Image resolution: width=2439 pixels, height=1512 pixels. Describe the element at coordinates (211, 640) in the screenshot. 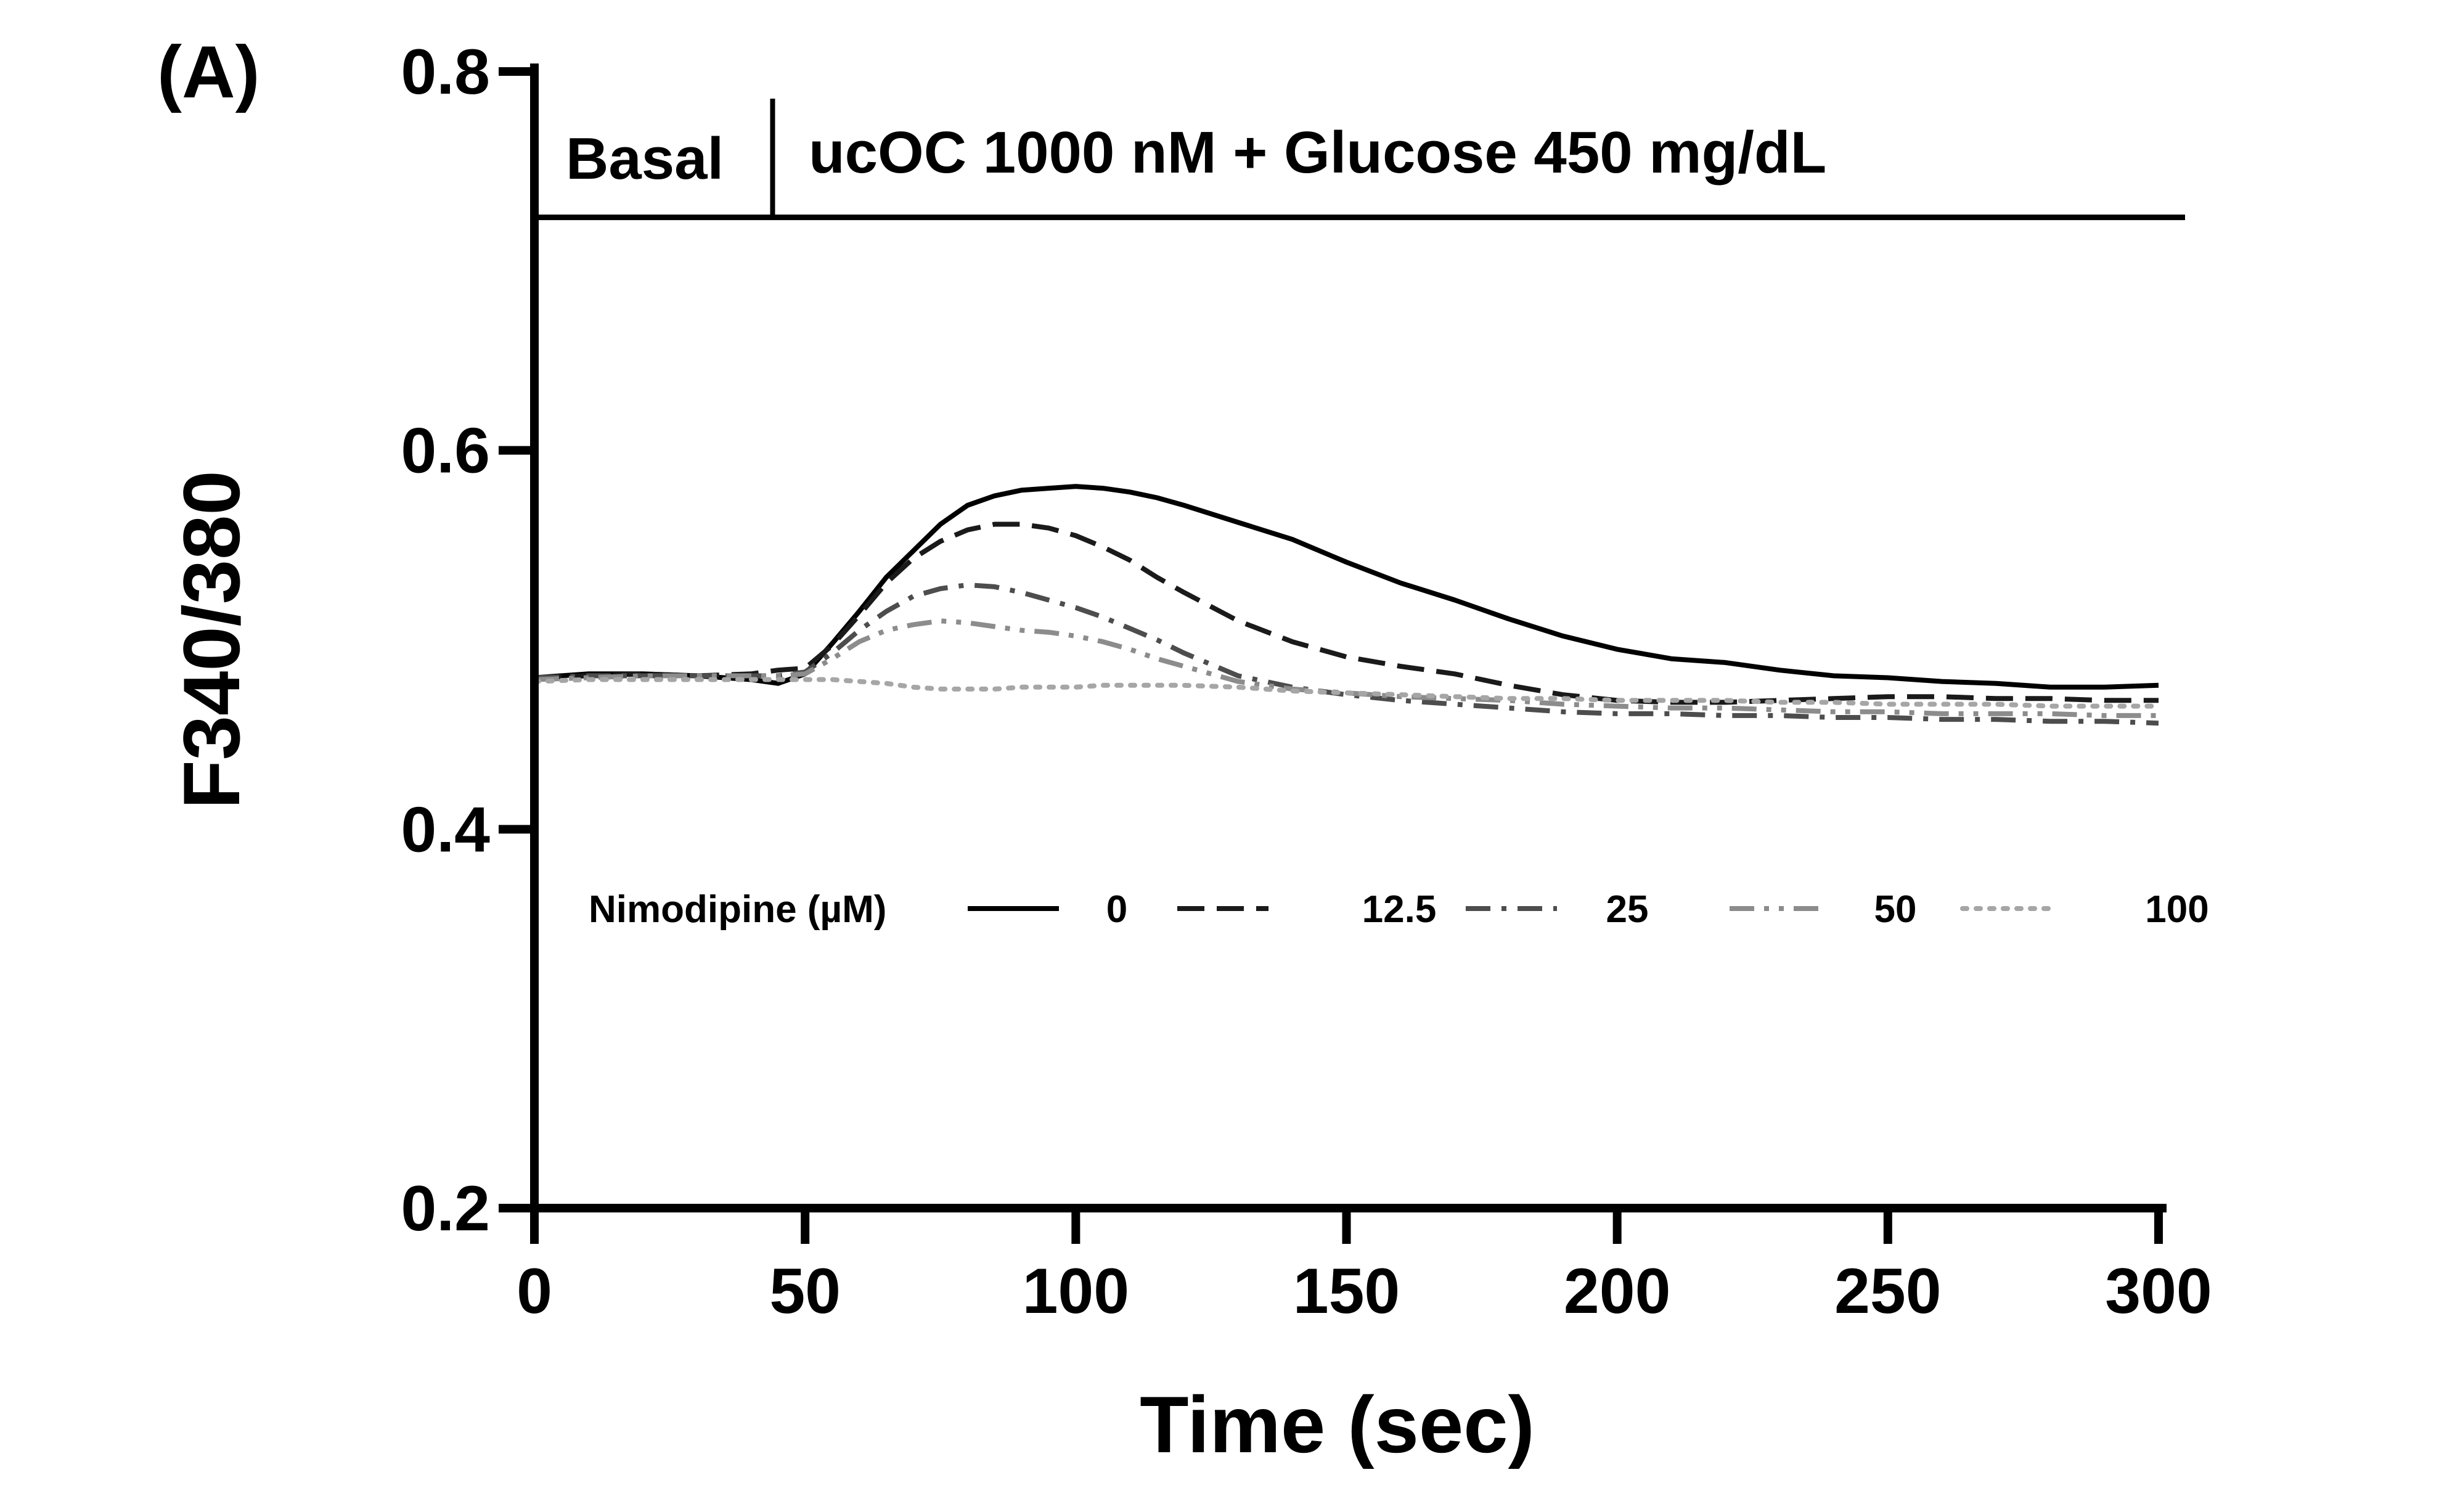

I see `y-axis-title: F340/380` at that location.